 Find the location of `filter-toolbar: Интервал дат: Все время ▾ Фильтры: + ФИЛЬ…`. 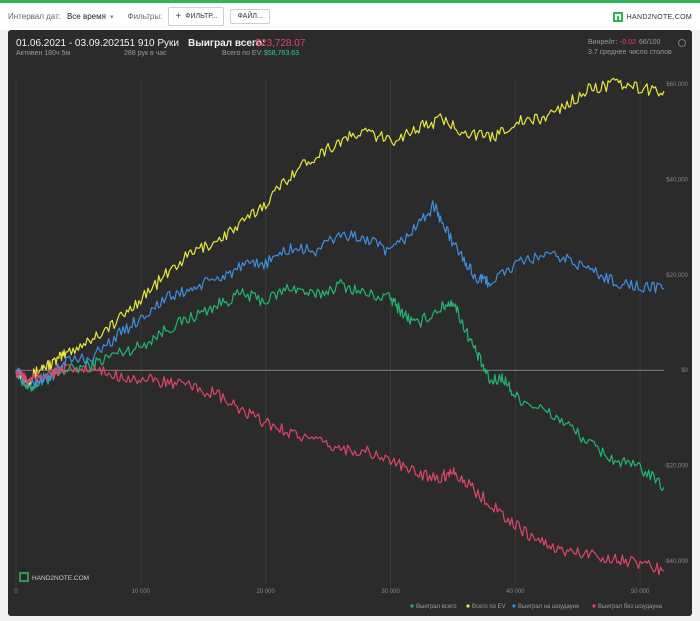

filter-toolbar: Интервал дат: Все время ▾ Фильтры: + ФИЛЬ… is located at coordinates (350, 15).